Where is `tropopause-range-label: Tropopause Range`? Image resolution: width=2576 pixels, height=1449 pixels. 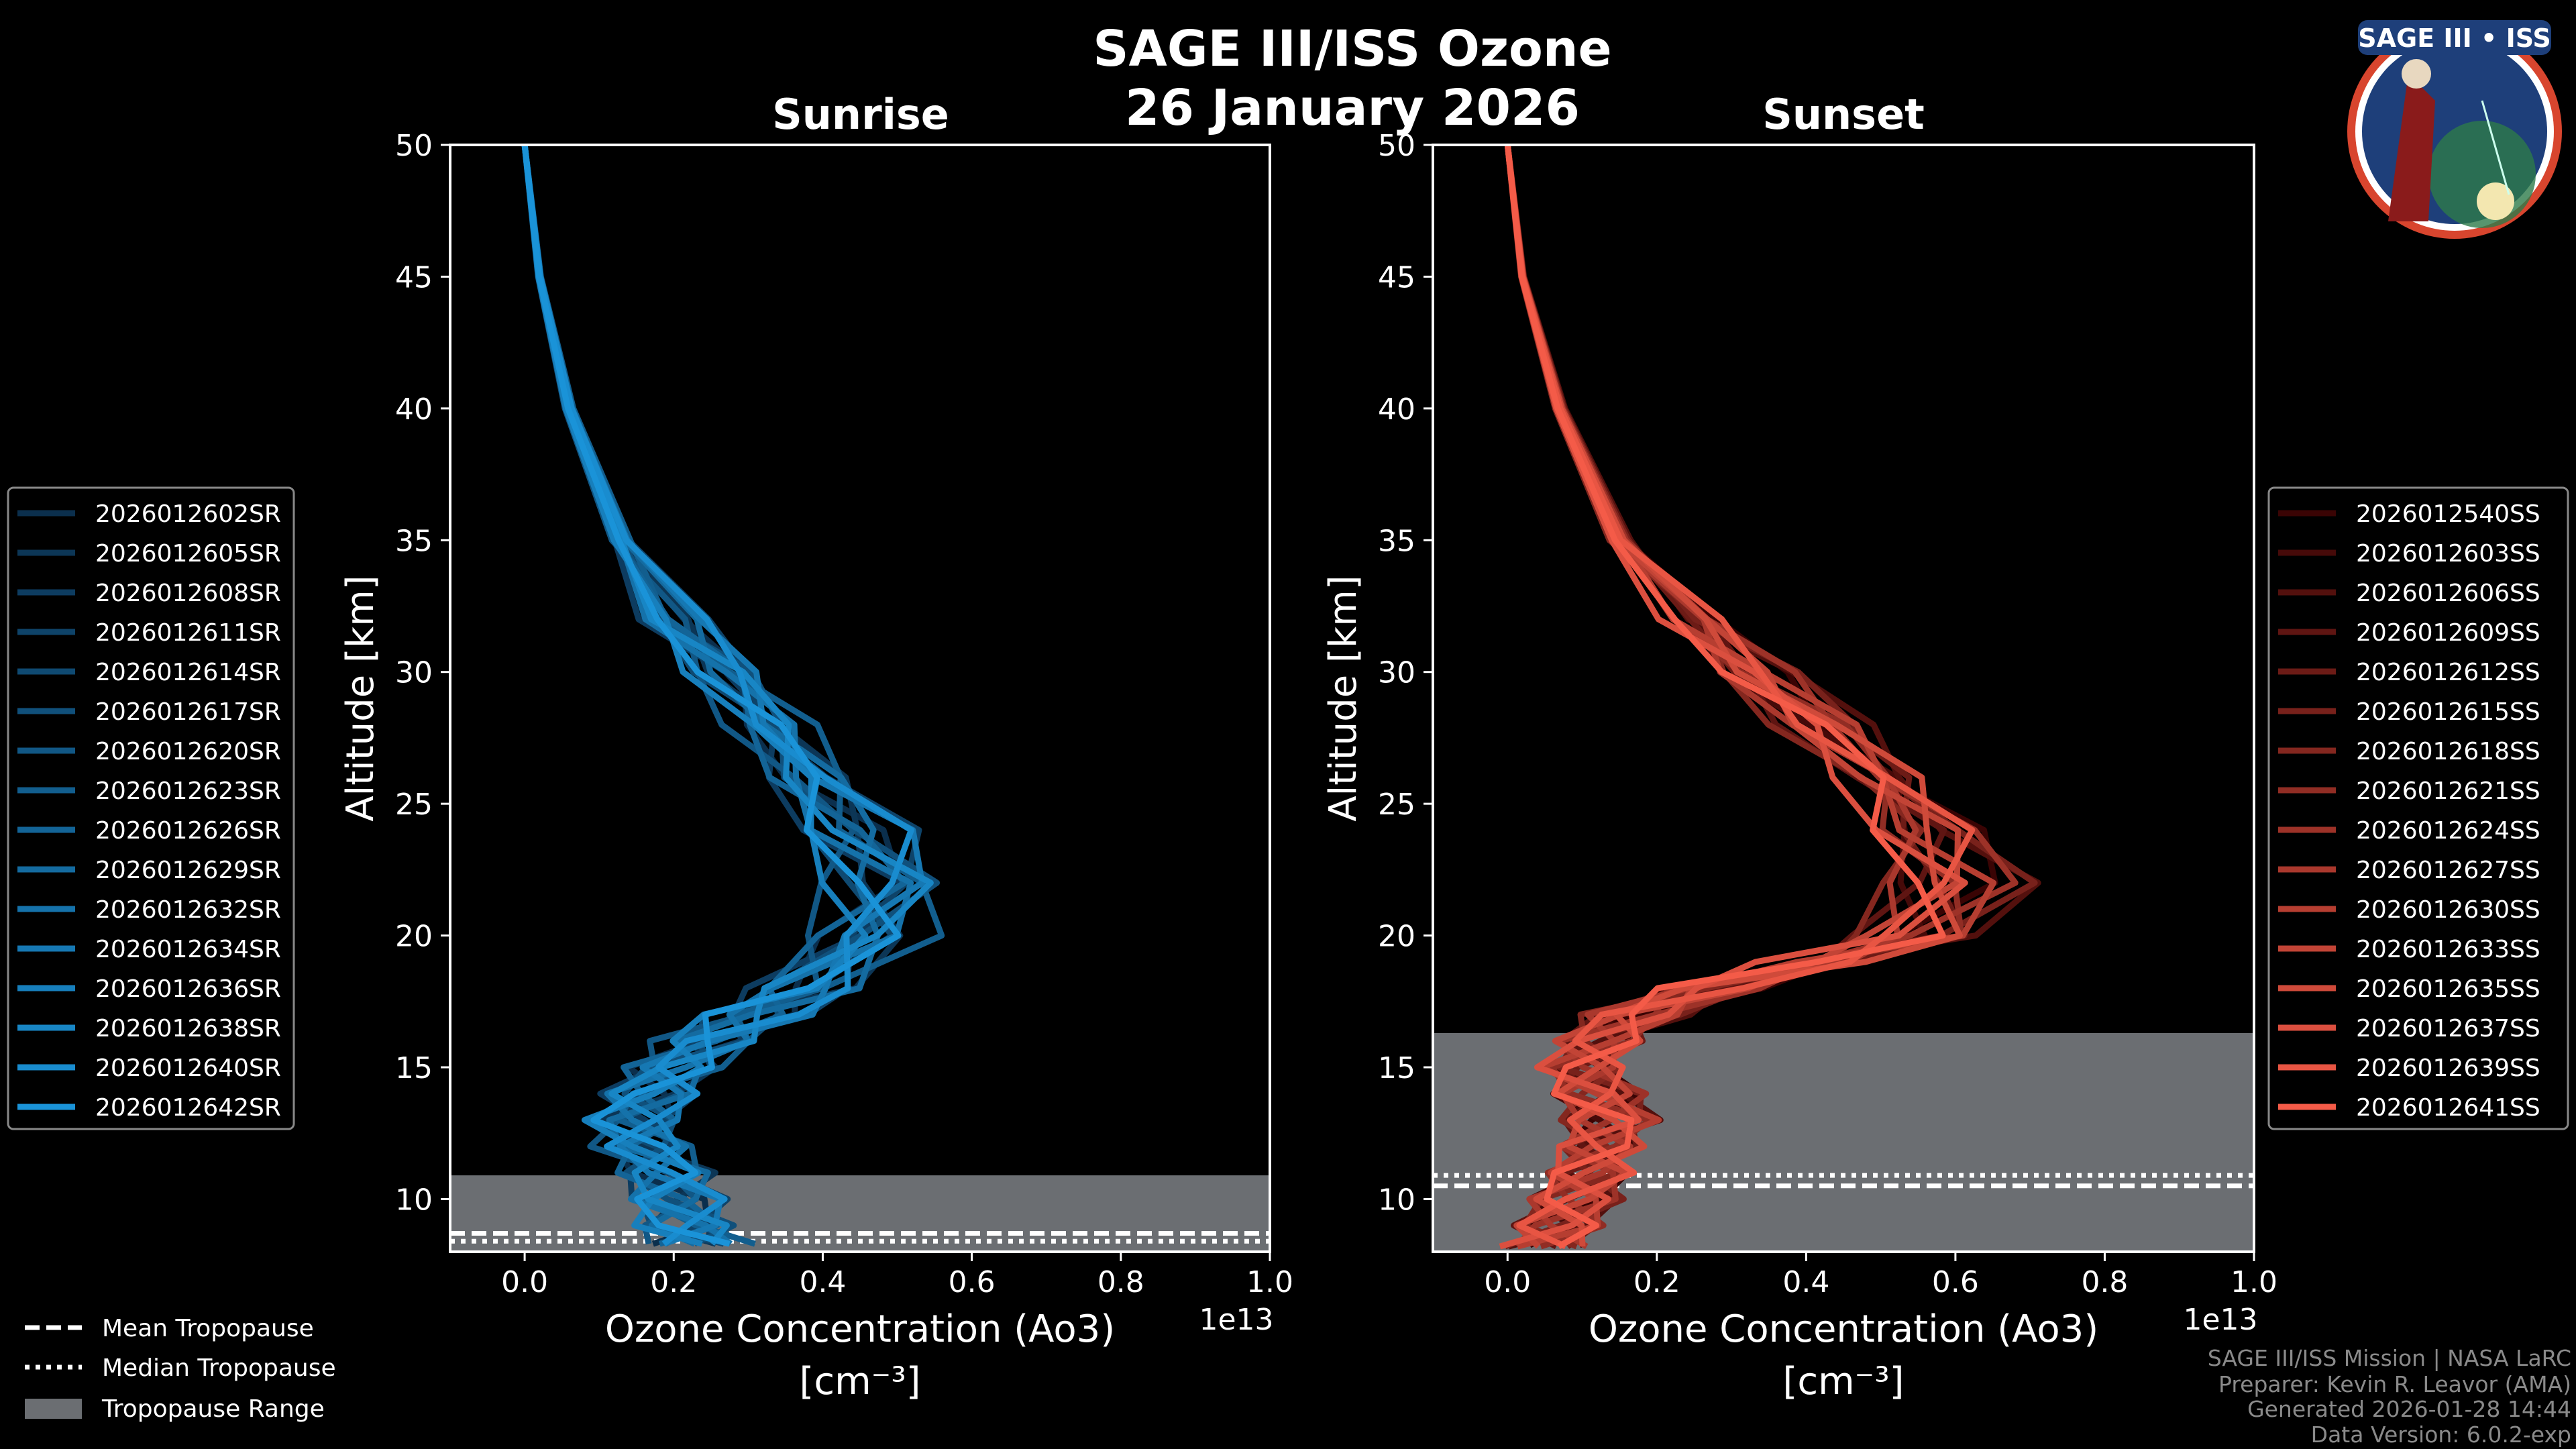
tropopause-range-label: Tropopause Range is located at coordinates (213, 1409).